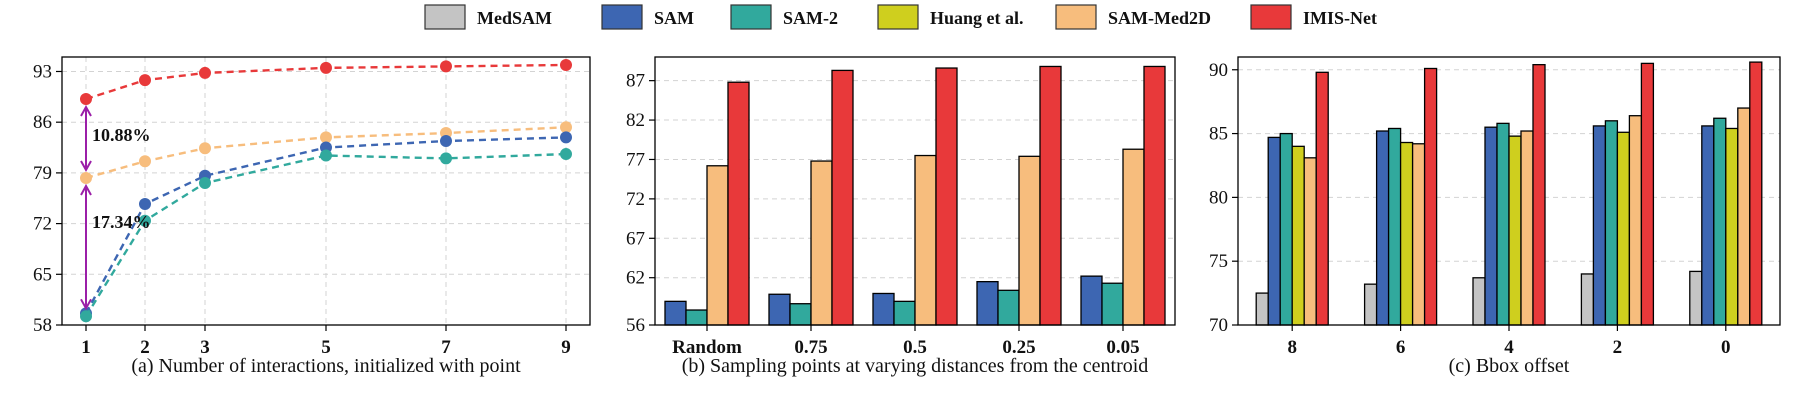  Describe the element at coordinates (1271, 17) in the screenshot. I see `legend-swatch-imis-net` at that location.